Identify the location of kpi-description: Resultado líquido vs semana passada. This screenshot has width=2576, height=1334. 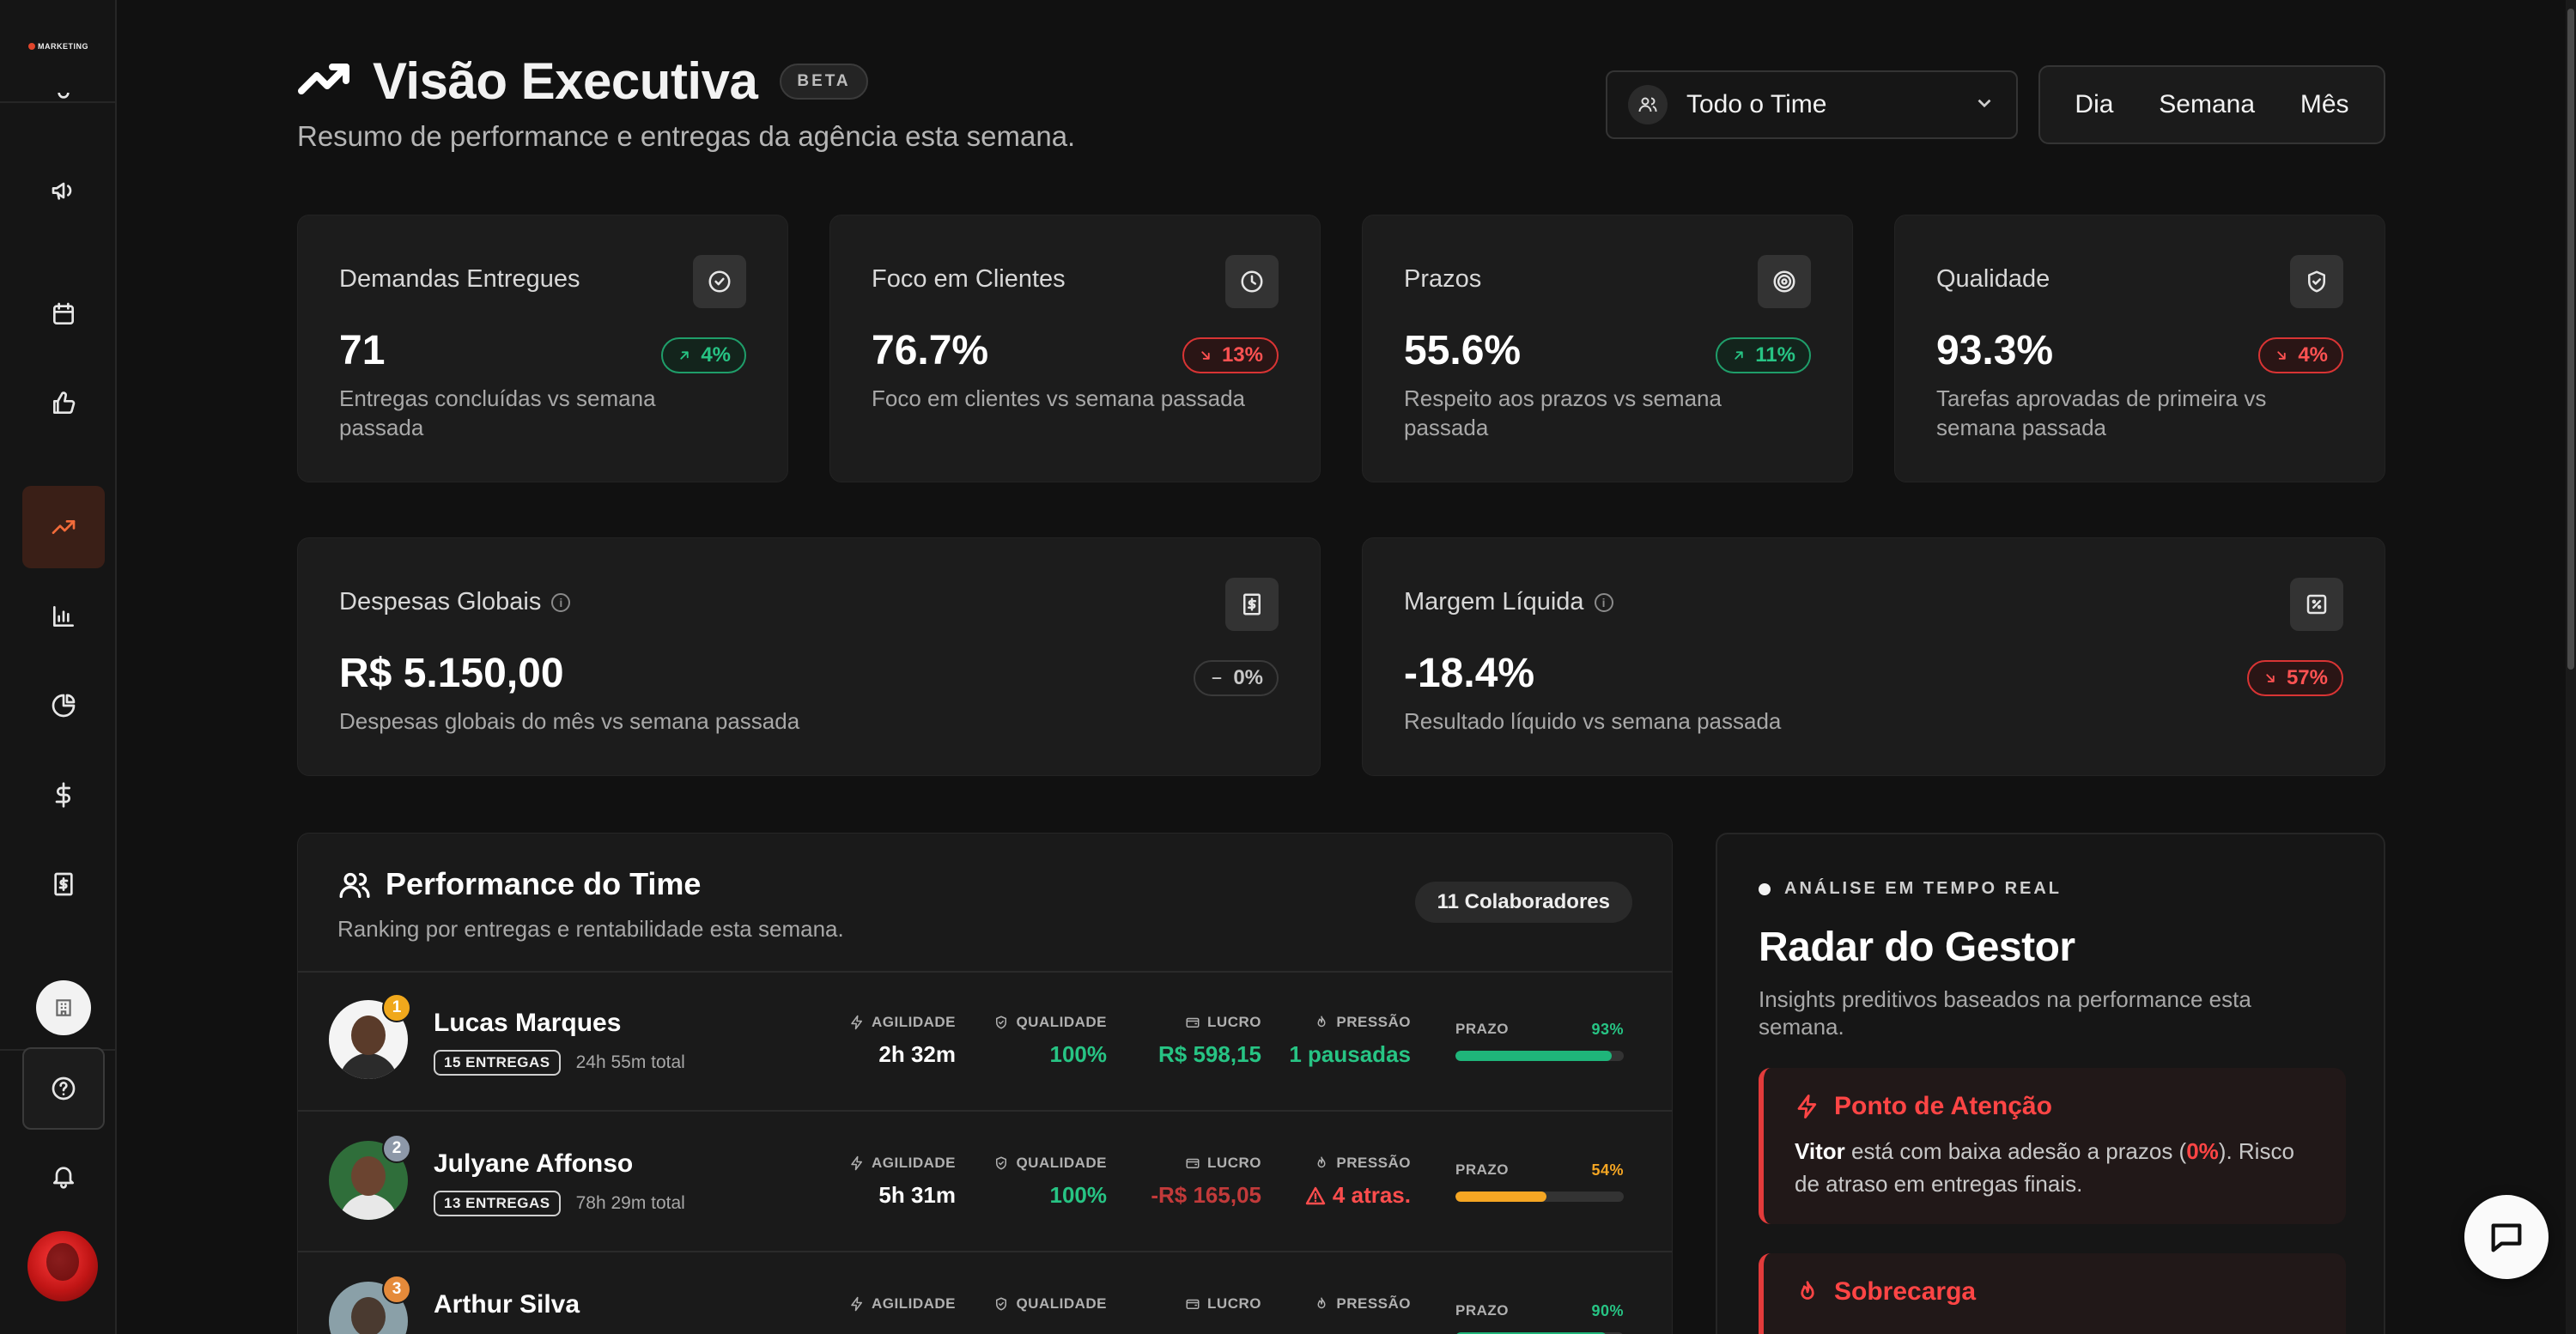
(1593, 721).